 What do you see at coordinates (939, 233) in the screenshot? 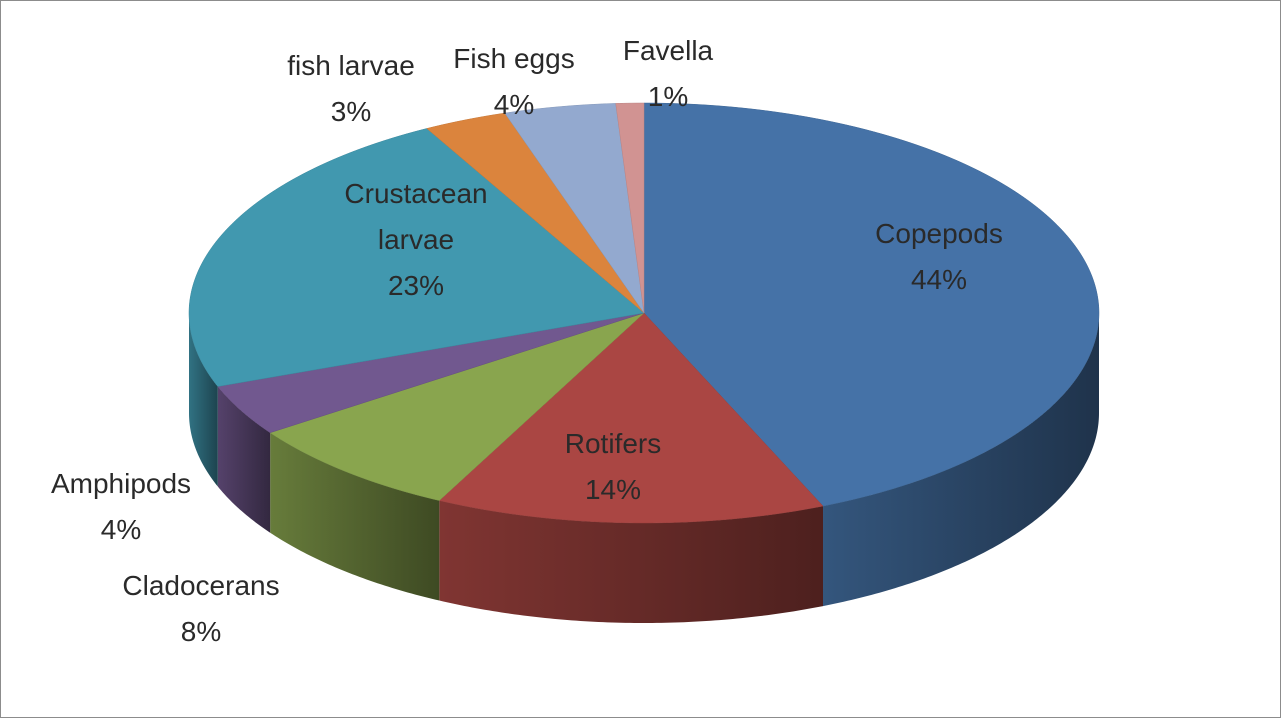
I see `label-name: Copepods` at bounding box center [939, 233].